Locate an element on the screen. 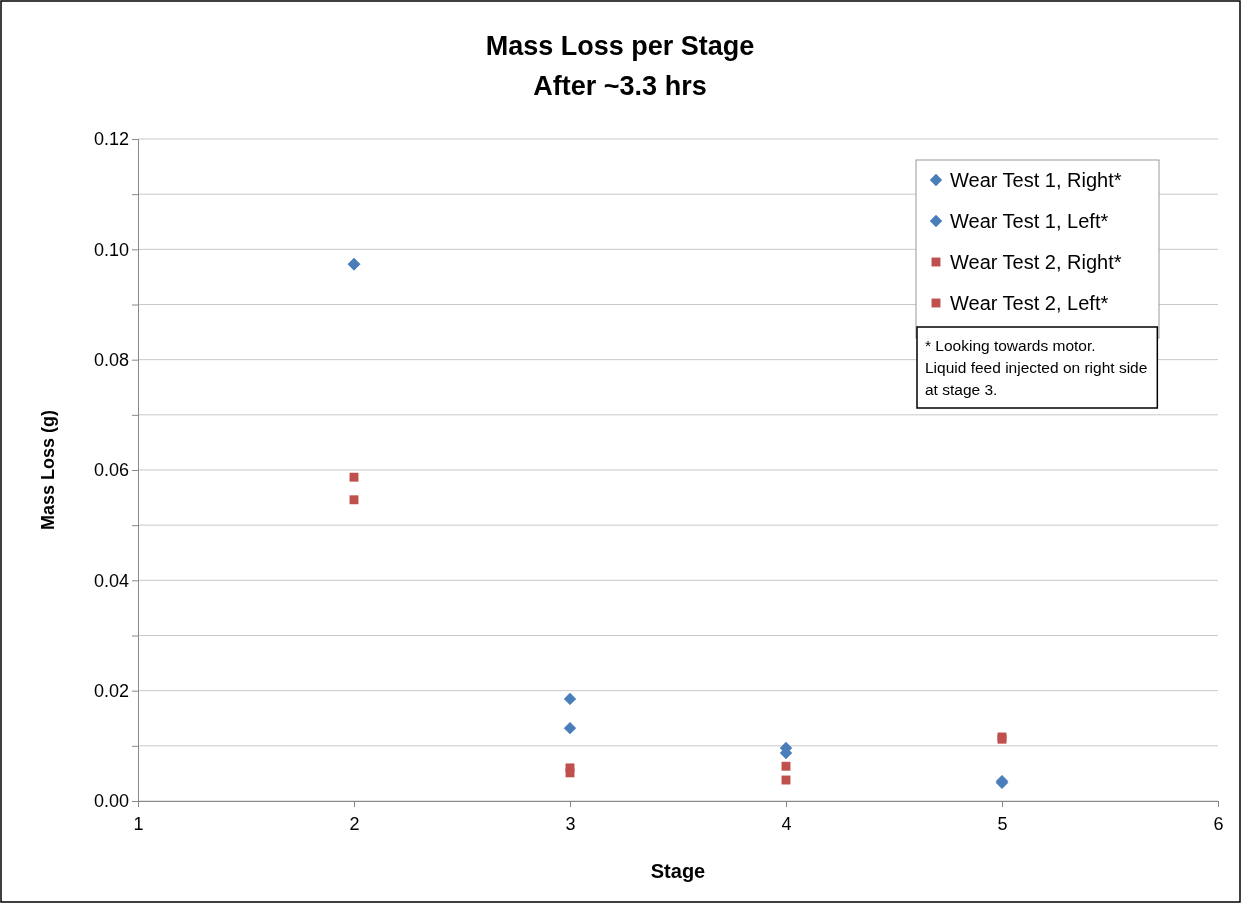  y-tick-label: 0.10 is located at coordinates (111, 249).